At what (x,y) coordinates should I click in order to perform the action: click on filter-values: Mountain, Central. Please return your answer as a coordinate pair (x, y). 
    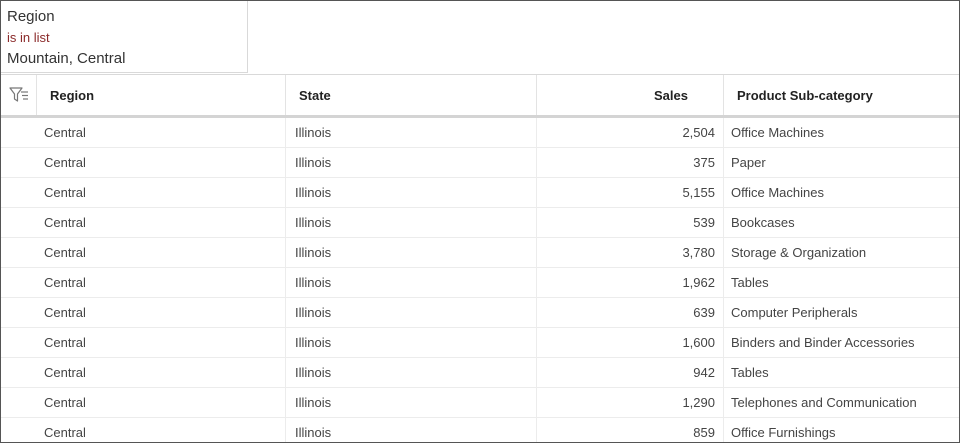
    Looking at the image, I should click on (66, 58).